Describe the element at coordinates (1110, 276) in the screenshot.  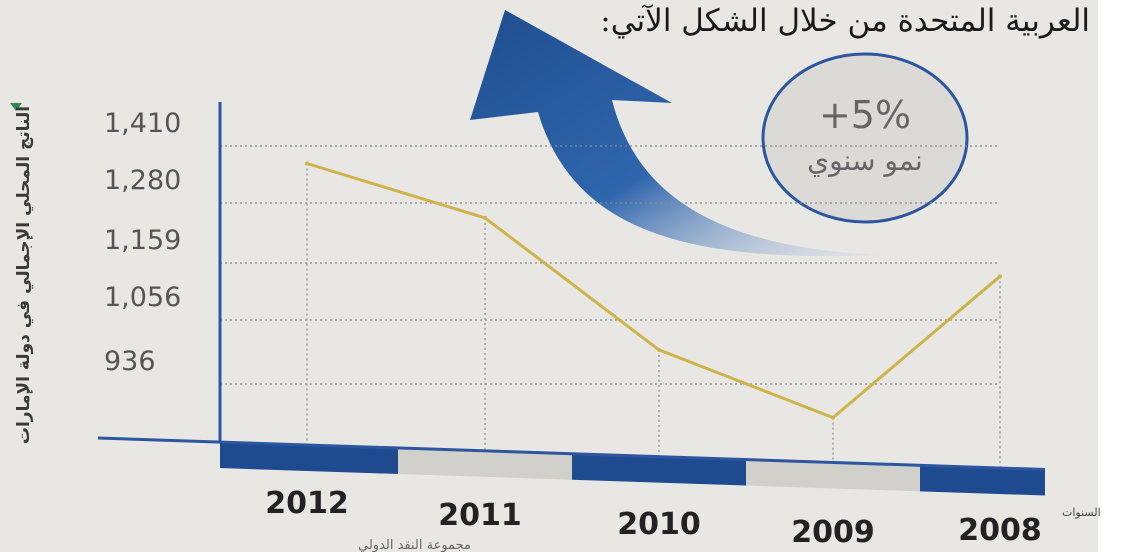
I see `page-edge` at that location.